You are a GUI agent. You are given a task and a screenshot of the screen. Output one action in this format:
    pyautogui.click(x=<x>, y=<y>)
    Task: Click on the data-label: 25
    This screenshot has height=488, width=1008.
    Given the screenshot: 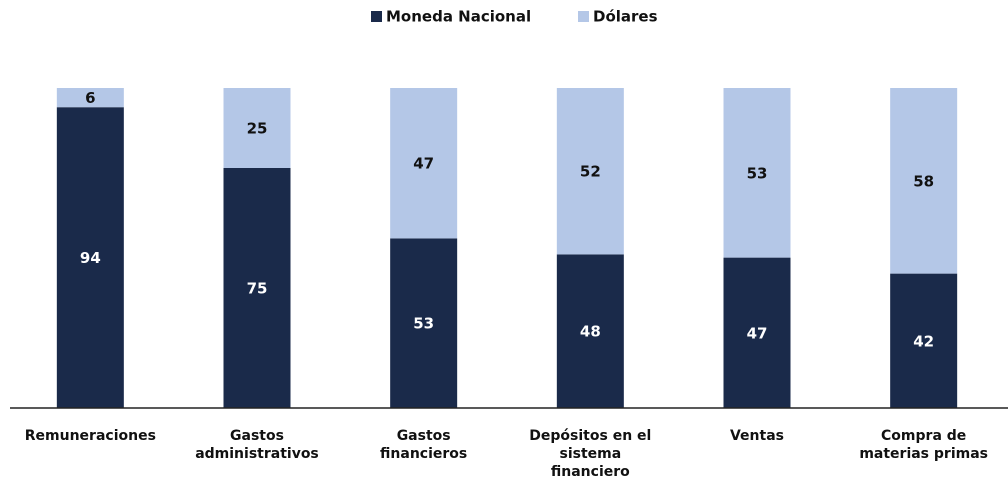 What is the action you would take?
    pyautogui.click(x=257, y=129)
    